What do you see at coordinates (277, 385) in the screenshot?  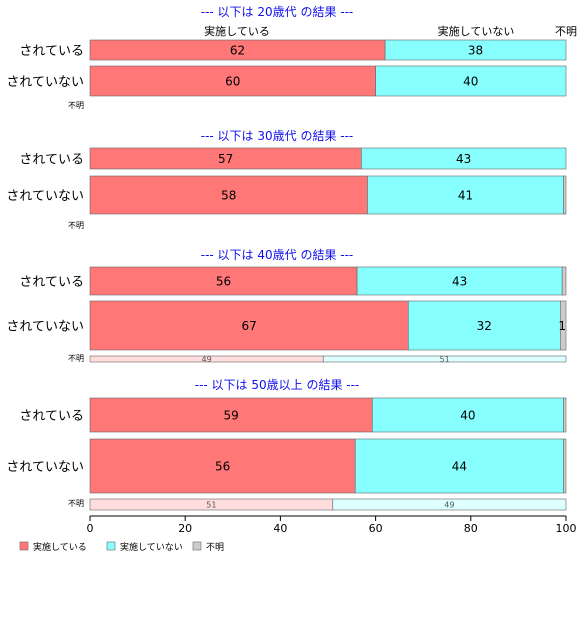 I see `panel-title: --- 以下は 50歳以上 の結果 ---` at bounding box center [277, 385].